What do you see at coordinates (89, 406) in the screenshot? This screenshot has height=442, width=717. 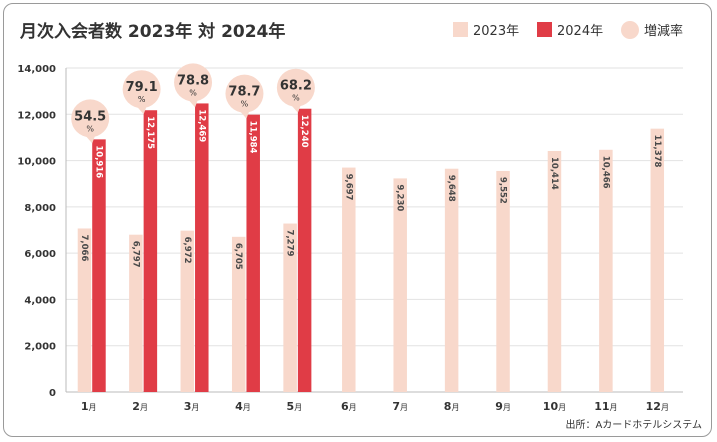 I see `x-tick-label: 1月` at bounding box center [89, 406].